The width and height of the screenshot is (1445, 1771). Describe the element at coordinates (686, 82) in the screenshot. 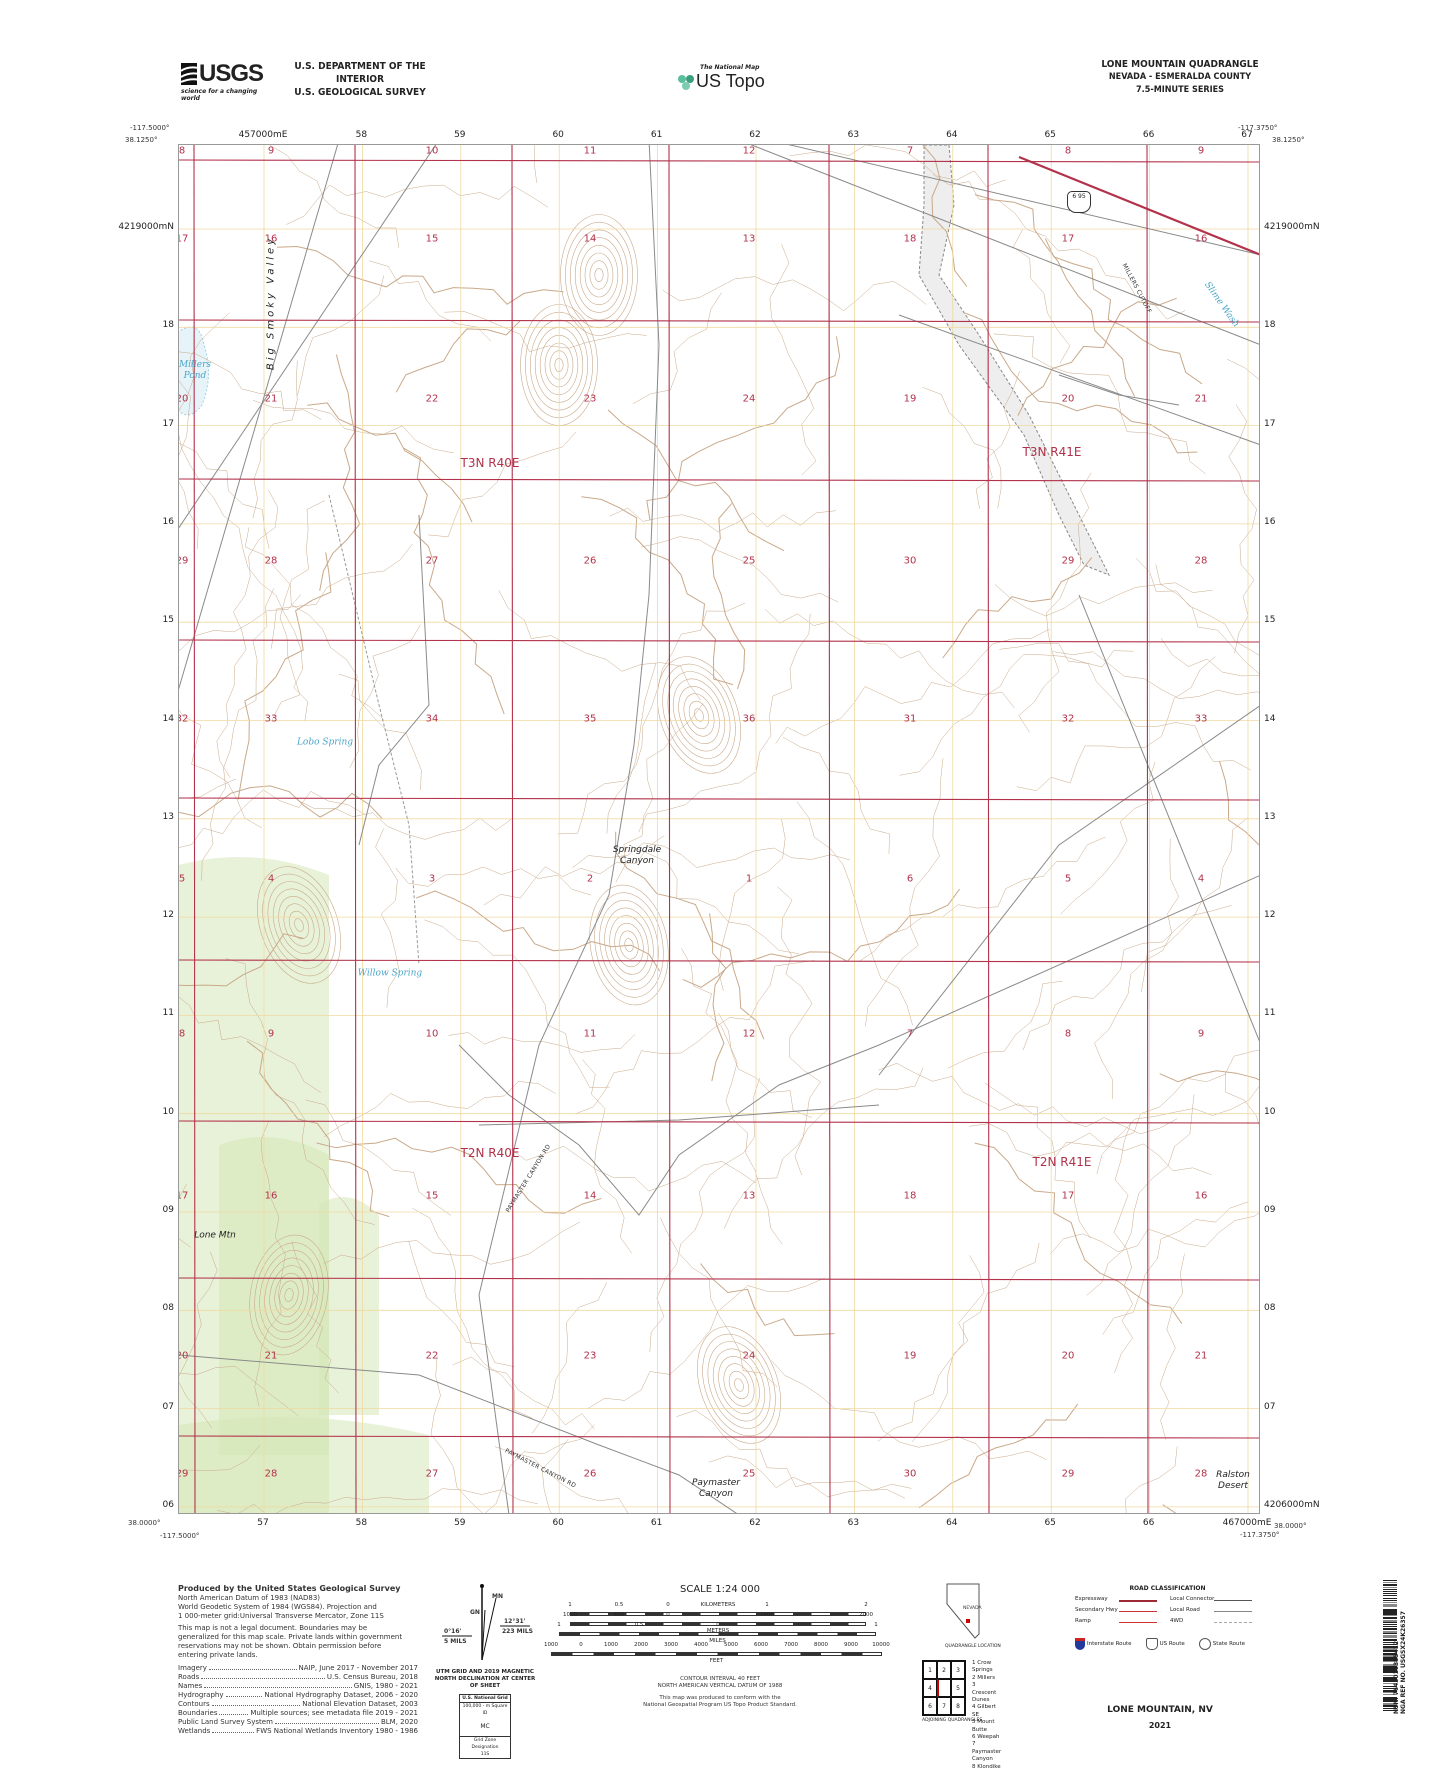

I see `recycle-leaf-icon` at that location.